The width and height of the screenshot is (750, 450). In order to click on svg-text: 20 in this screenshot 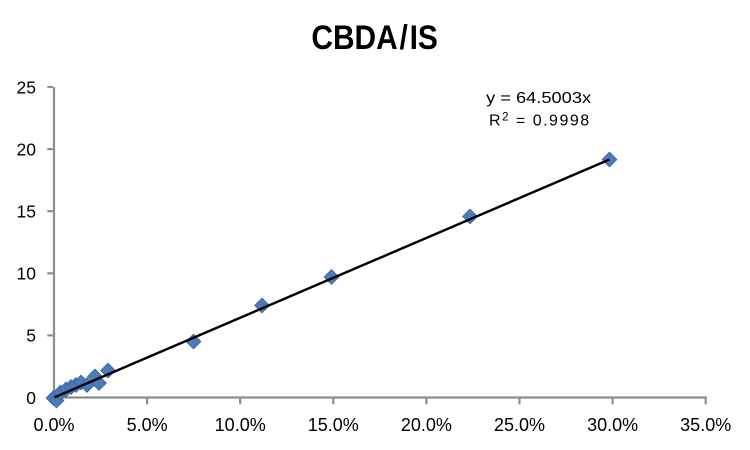, I will do `click(27, 149)`.